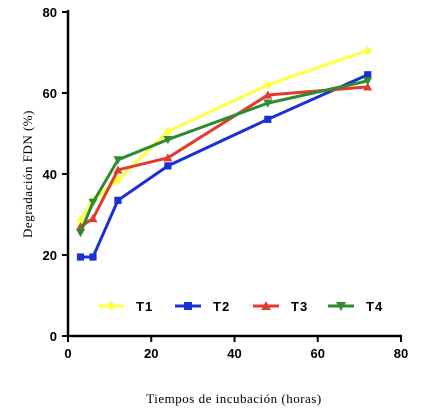  What do you see at coordinates (233, 398) in the screenshot?
I see `x-axis-title: Tiempos de incubación (horas)` at bounding box center [233, 398].